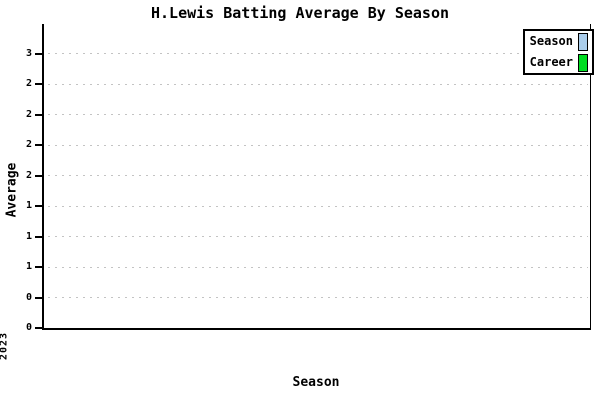 Image resolution: width=600 pixels, height=400 pixels. Describe the element at coordinates (299, 13) in the screenshot. I see `chart-title: H.Lewis Batting Average By Season` at that location.